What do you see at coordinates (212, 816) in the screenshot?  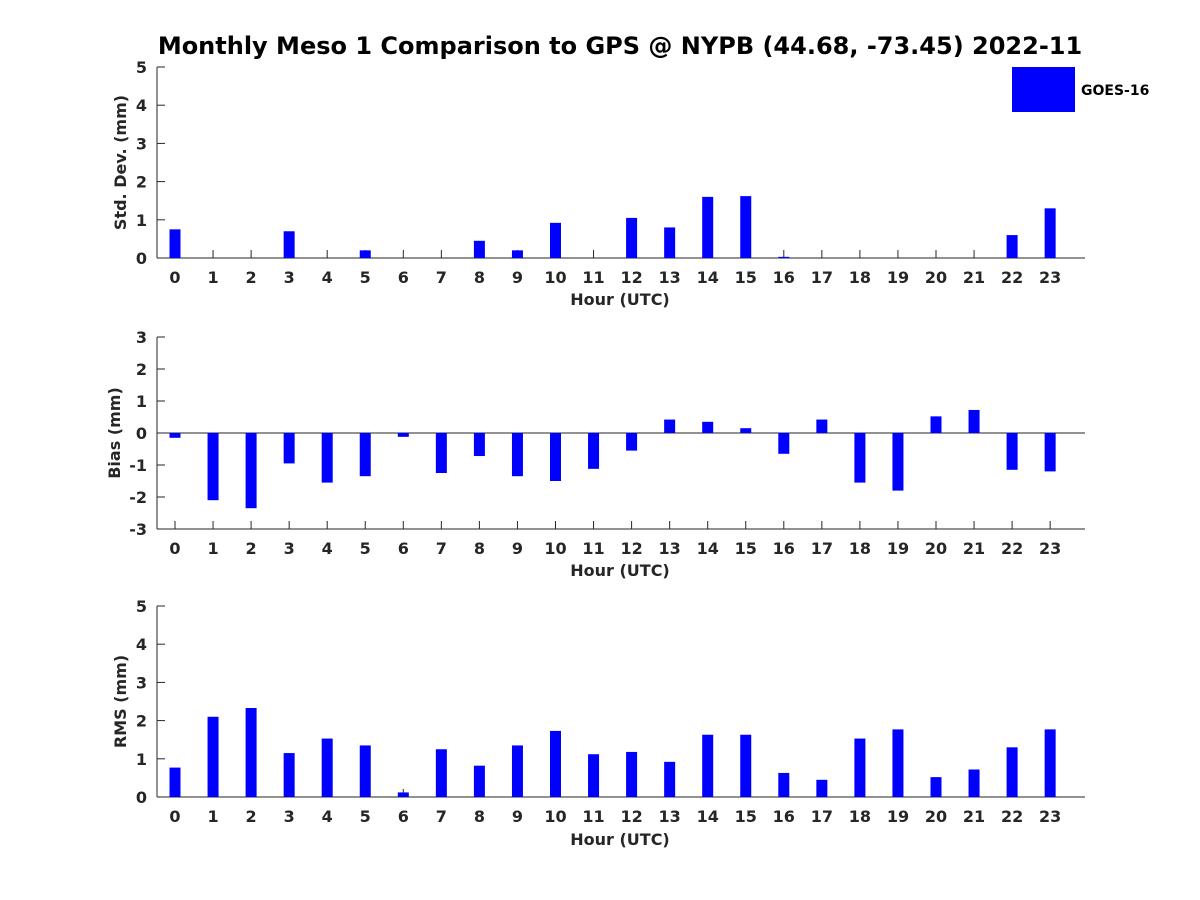 I see `x-tick-label: 1` at bounding box center [212, 816].